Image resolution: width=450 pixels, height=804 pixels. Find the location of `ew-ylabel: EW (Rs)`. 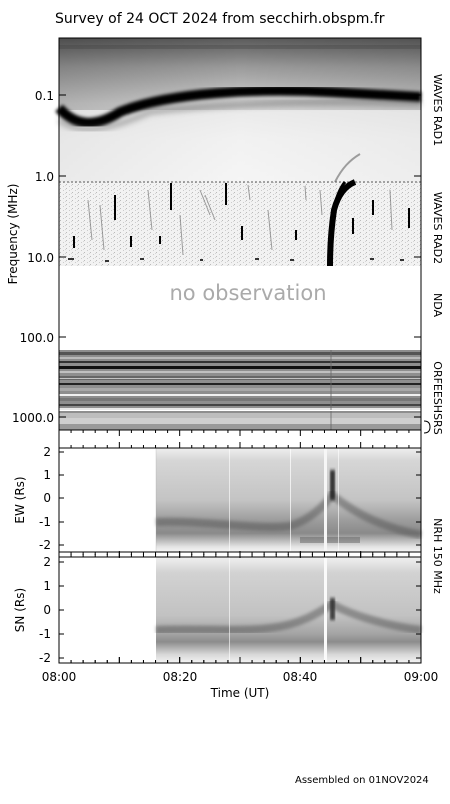

ew-ylabel: EW (Rs) is located at coordinates (20, 499).